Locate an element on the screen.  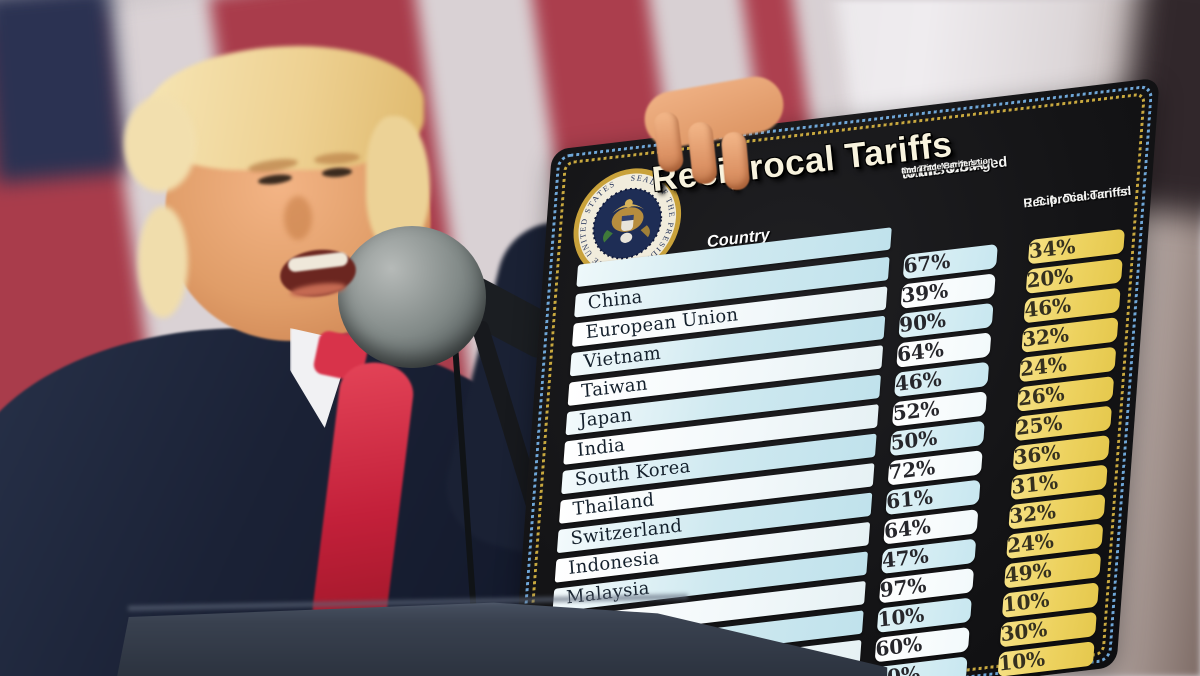
us-flag-canton is located at coordinates (63, 92).